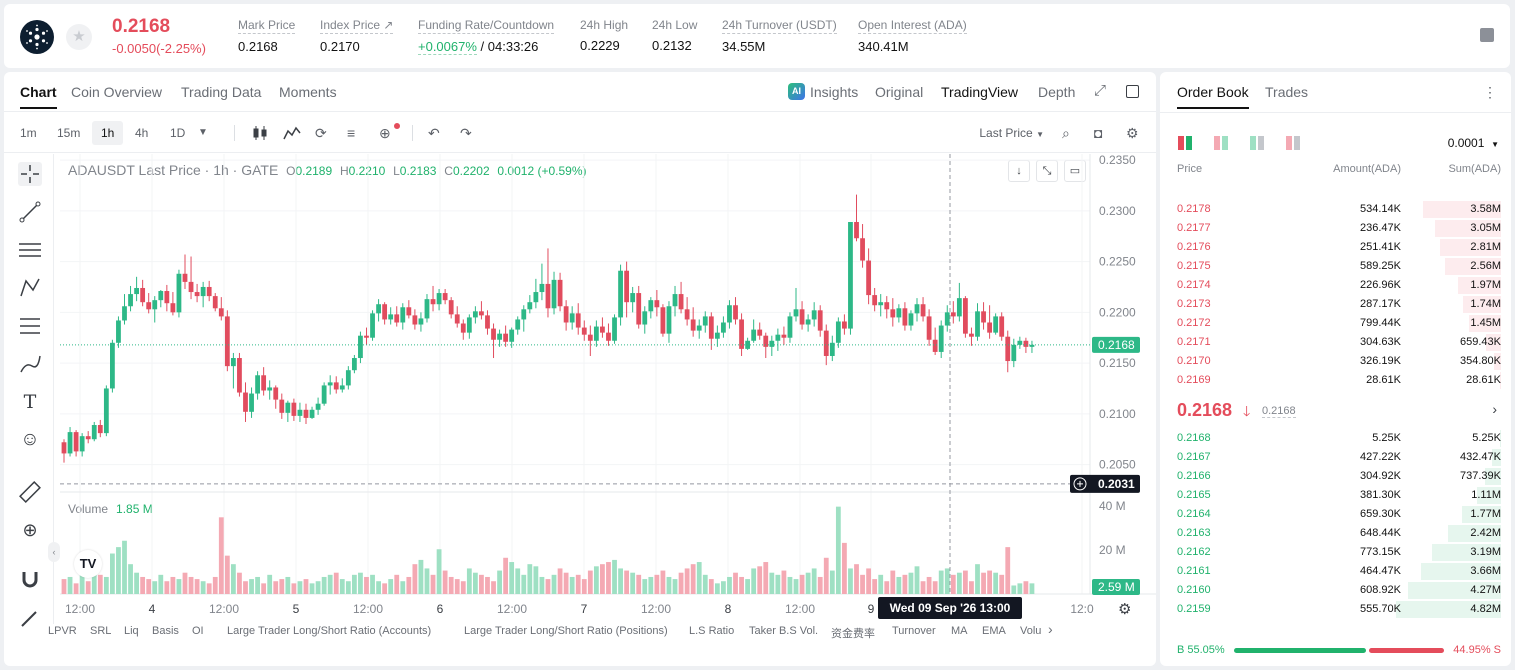 Image resolution: width=1515 pixels, height=670 pixels. I want to click on magnet-icon, so click(30, 580).